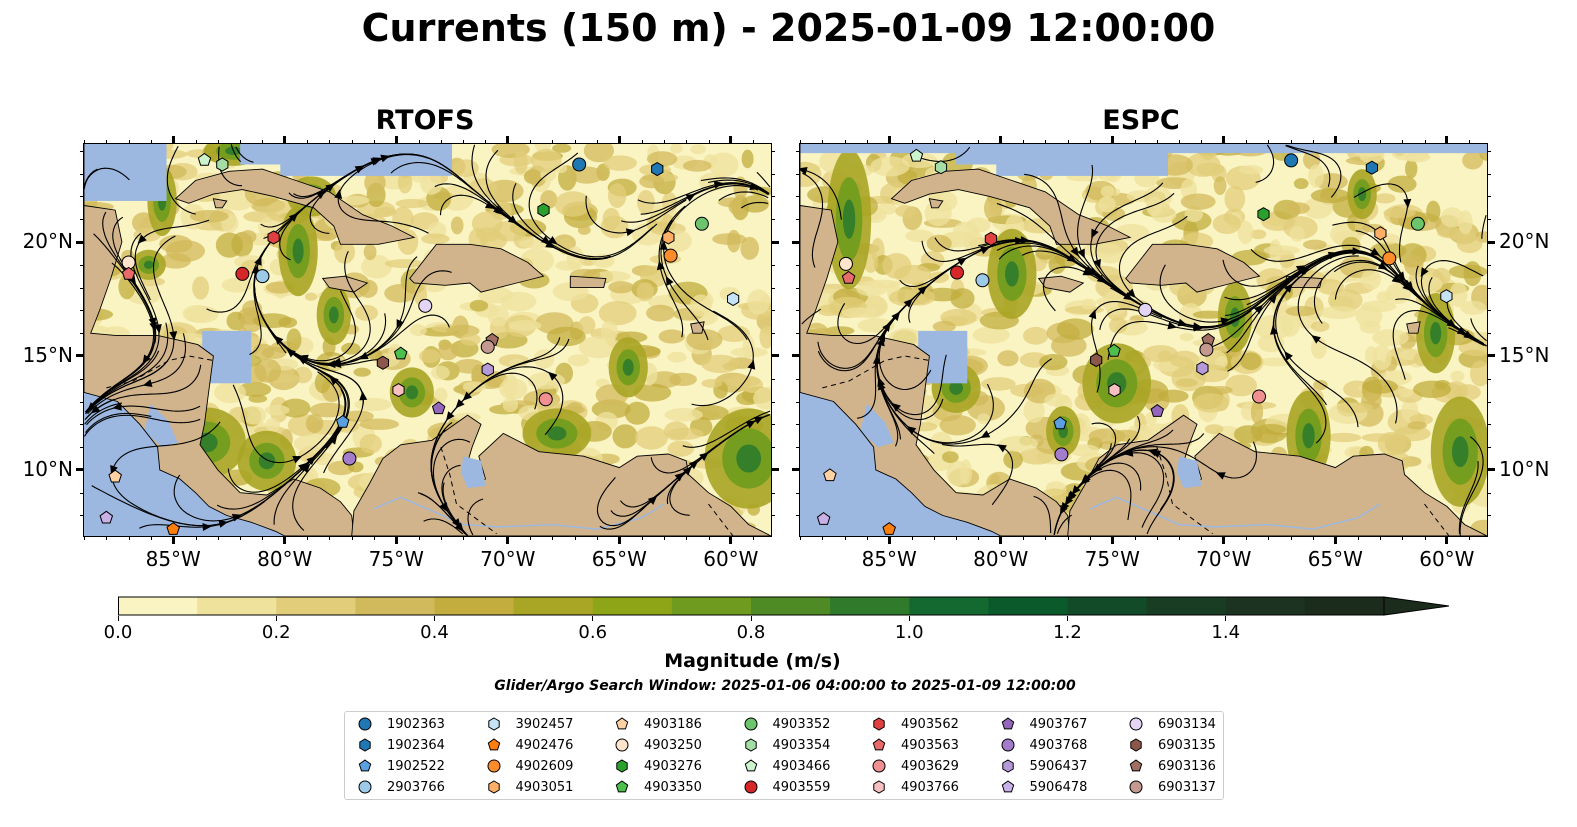  What do you see at coordinates (1187, 745) in the screenshot?
I see `legend-label: 6903135` at bounding box center [1187, 745].